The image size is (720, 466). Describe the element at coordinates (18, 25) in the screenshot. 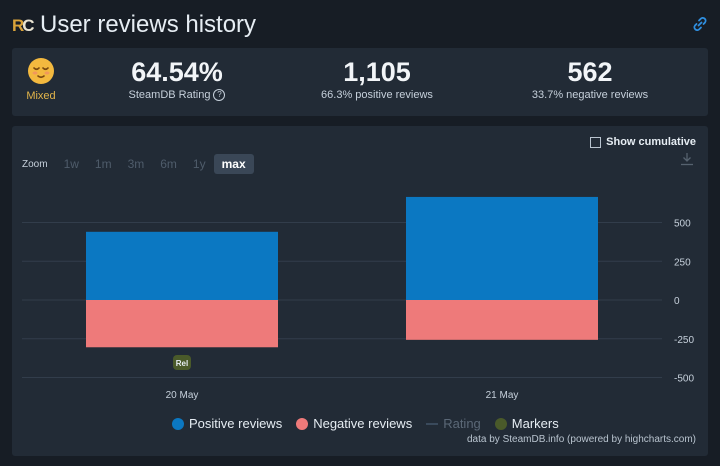

I see `logo-letter-r: R` at that location.